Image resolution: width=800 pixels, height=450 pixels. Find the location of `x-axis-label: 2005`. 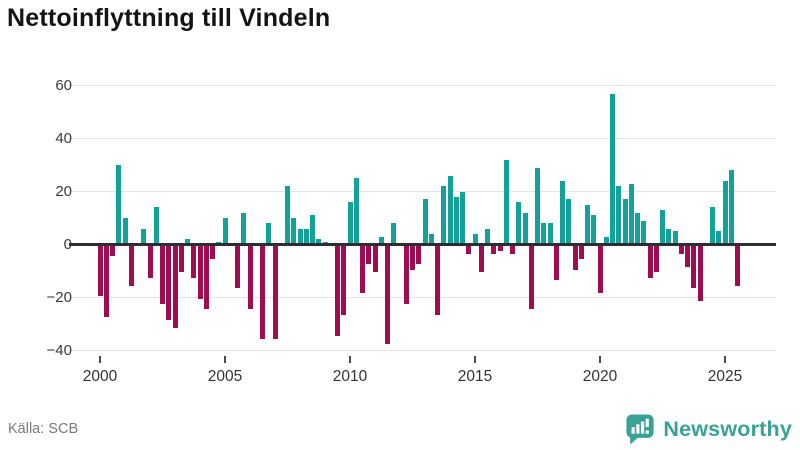

x-axis-label: 2005 is located at coordinates (225, 376).